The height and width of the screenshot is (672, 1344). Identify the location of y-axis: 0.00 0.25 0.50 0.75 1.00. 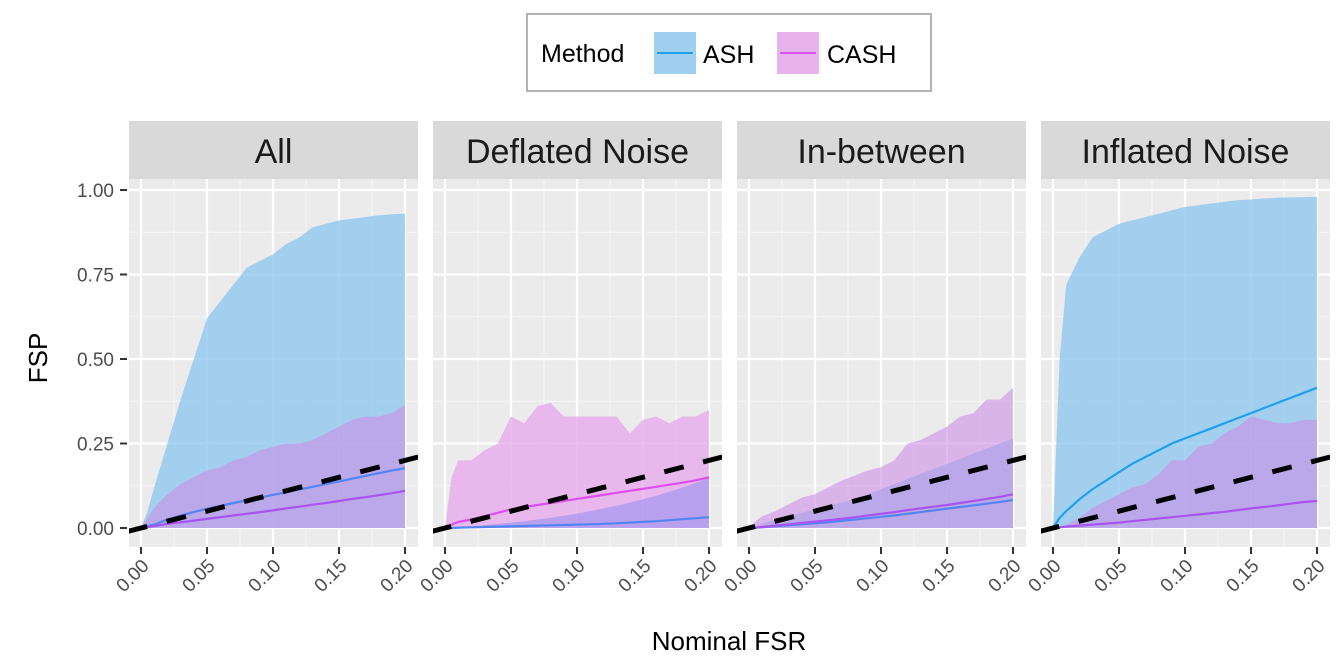
(102, 360).